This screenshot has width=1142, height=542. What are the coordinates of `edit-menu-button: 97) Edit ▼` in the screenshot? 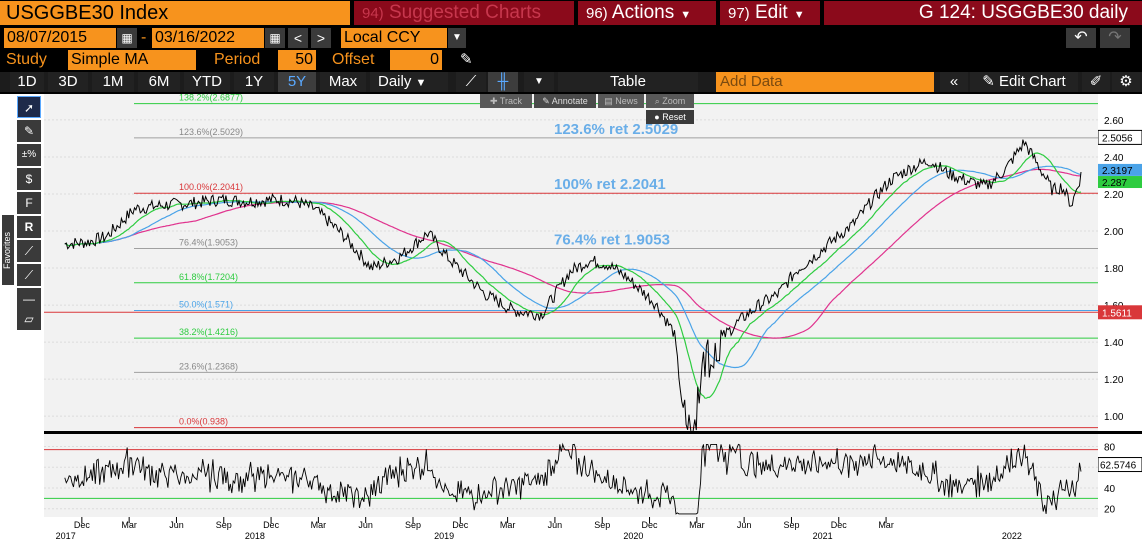 It's located at (770, 13).